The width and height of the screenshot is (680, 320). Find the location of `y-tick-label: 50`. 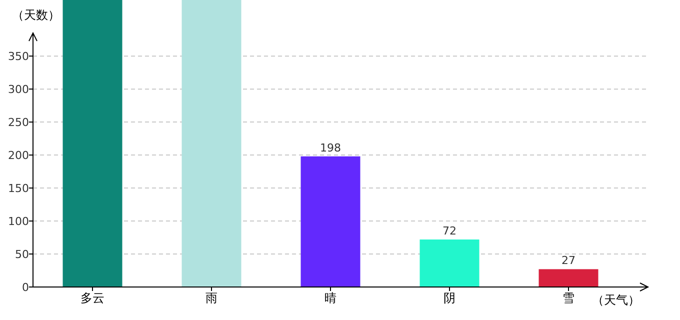

y-tick-label: 50 is located at coordinates (22, 255).